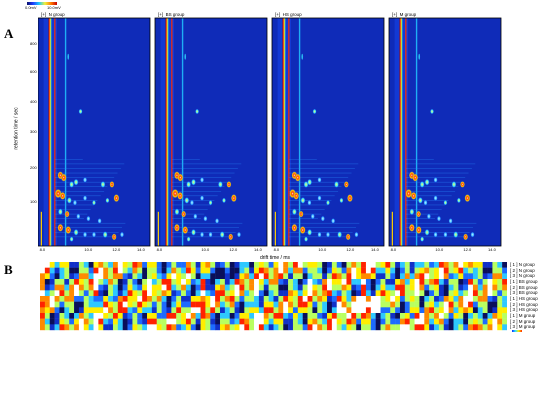 The width and height of the screenshot is (550, 402). Describe the element at coordinates (42, 249) in the screenshot. I see `x-tick-label: 8.0` at that location.